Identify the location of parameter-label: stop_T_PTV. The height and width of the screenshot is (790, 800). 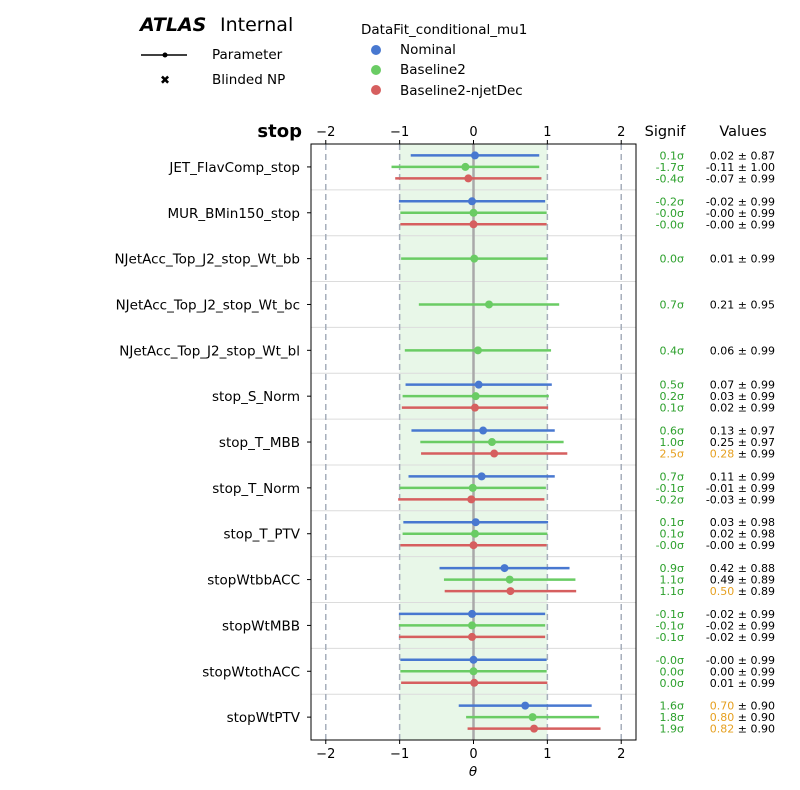
(261, 535).